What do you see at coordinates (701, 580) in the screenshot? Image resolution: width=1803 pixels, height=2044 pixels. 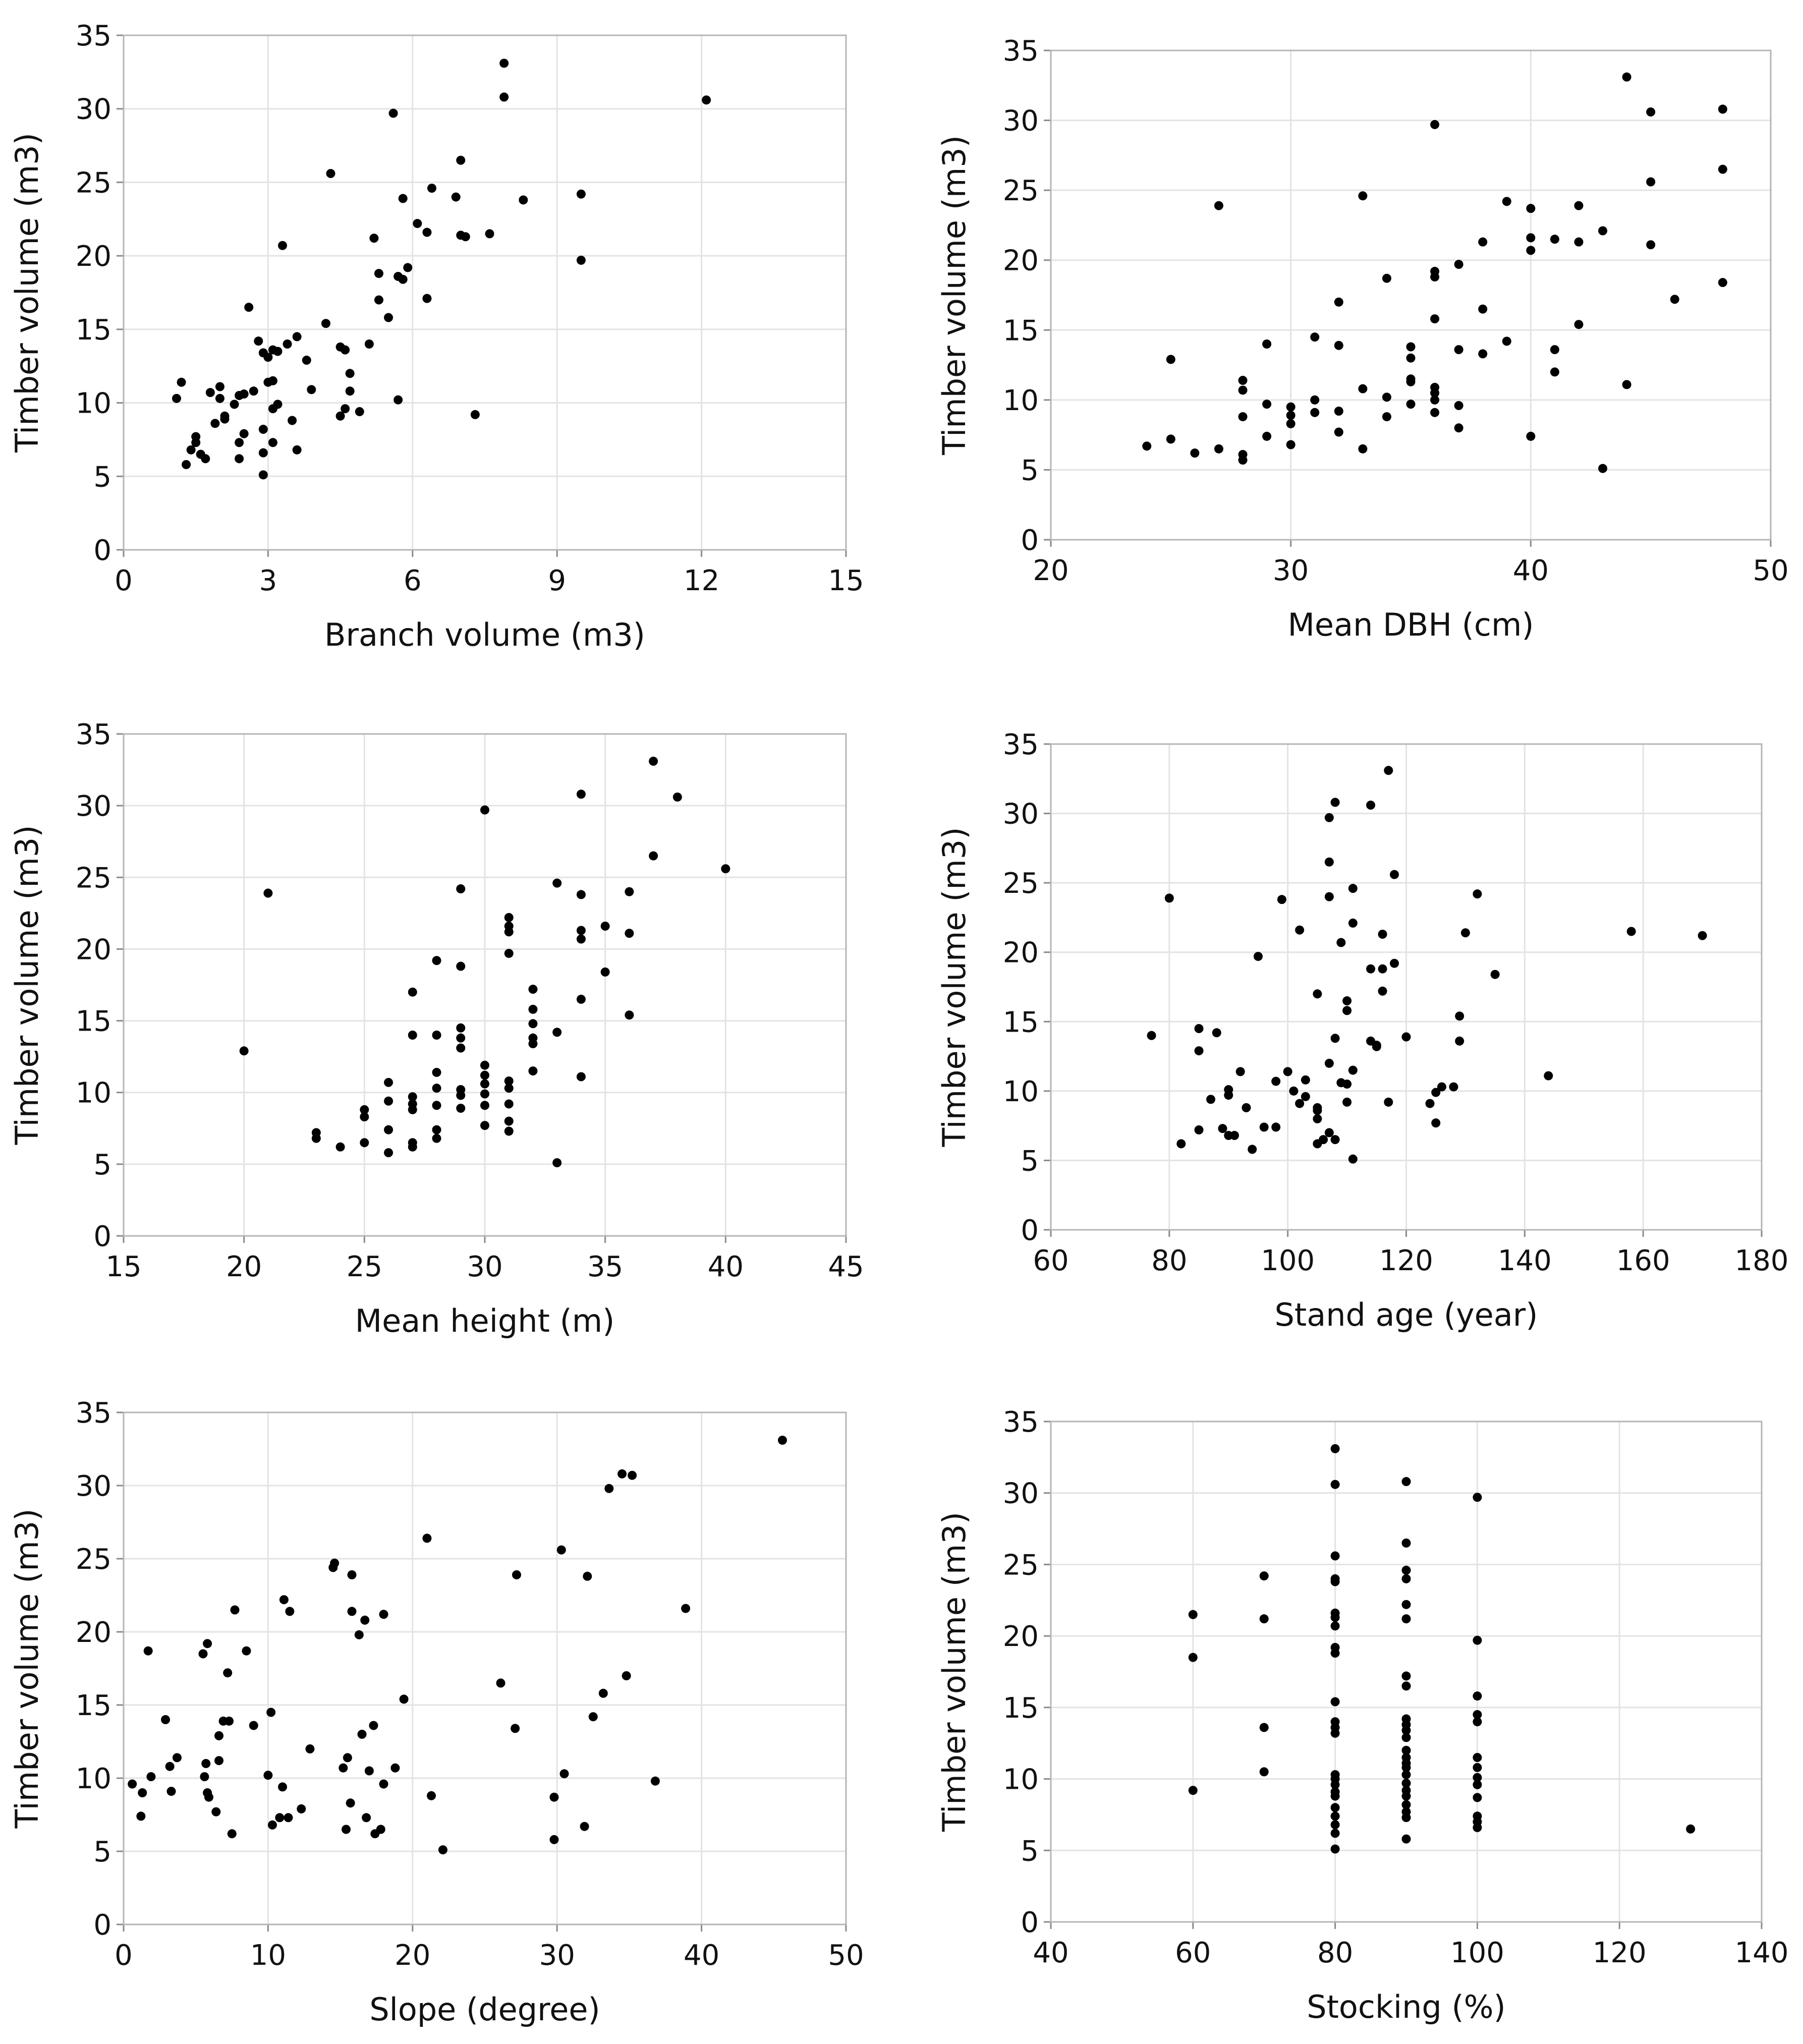 I see `x-tick-label: 12` at bounding box center [701, 580].